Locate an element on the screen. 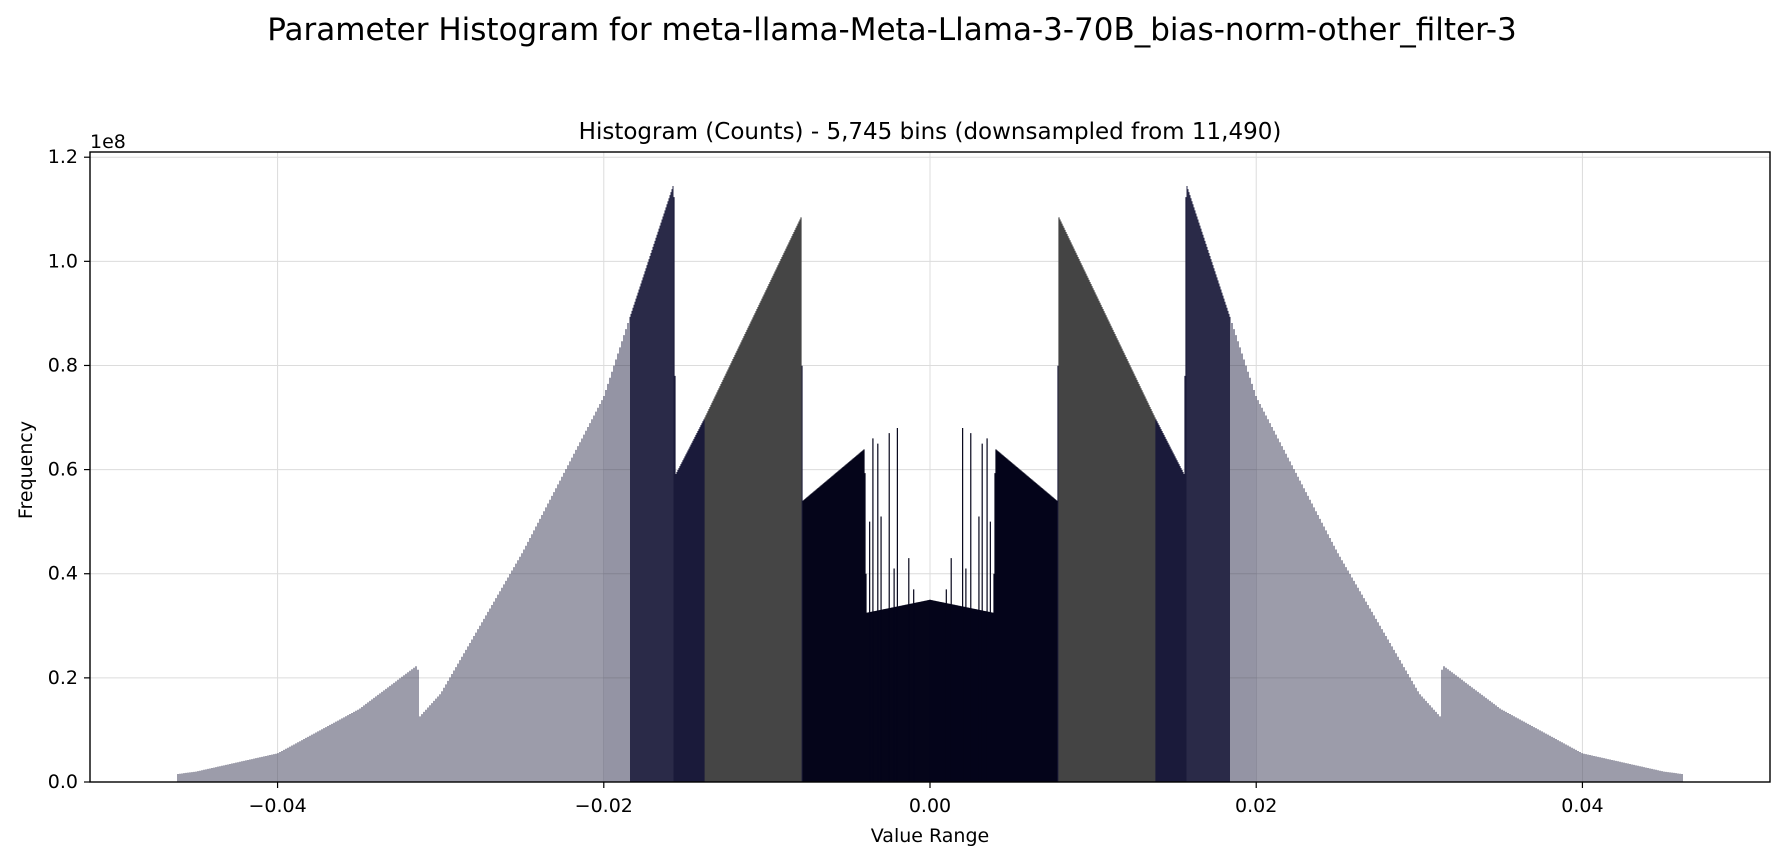 Image resolution: width=1784 pixels, height=860 pixels. y-tick-label: 1.2 is located at coordinates (63, 157).